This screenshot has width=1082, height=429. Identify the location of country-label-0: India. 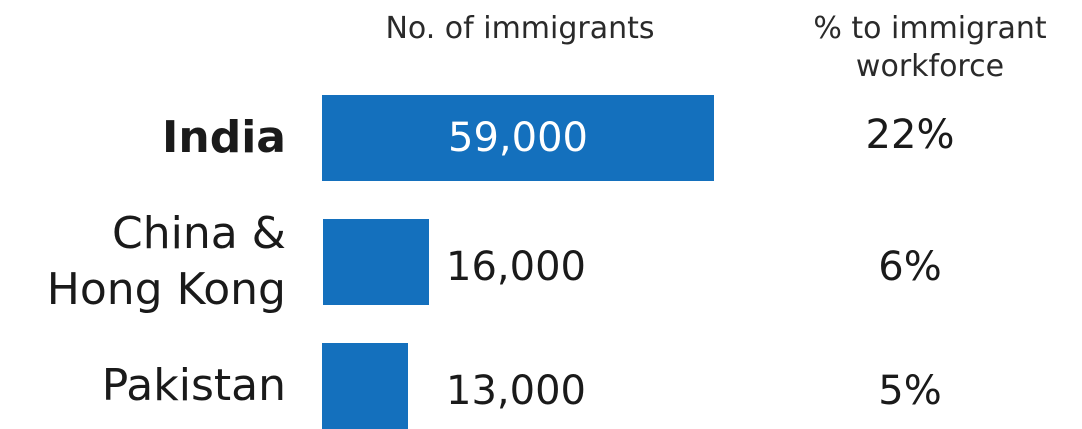
(224, 137).